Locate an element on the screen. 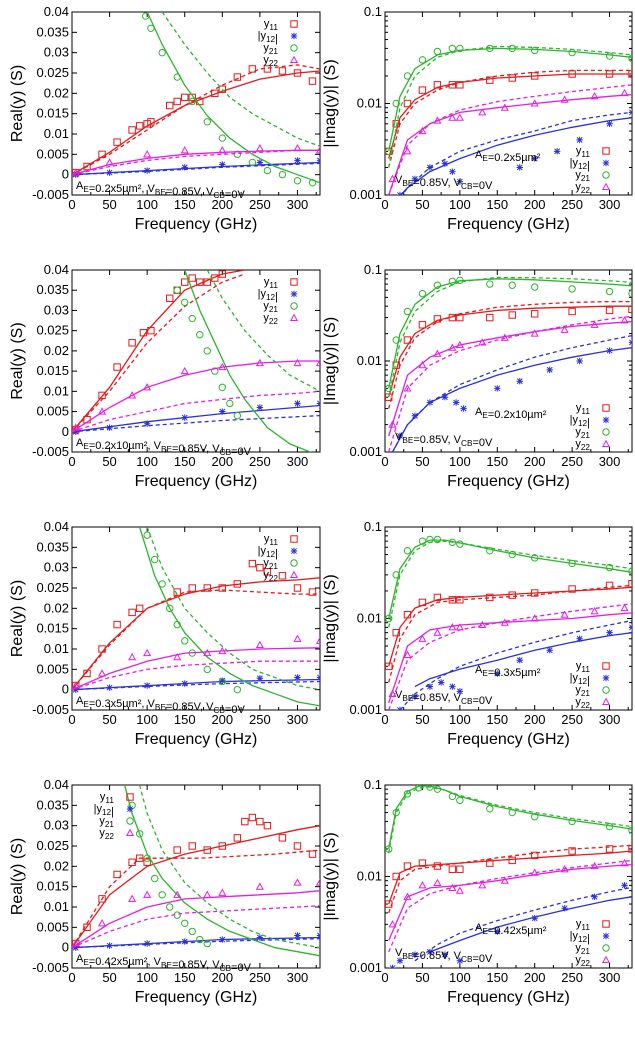 The width and height of the screenshot is (635, 1037). y-tick-label: 0 is located at coordinates (65, 689).